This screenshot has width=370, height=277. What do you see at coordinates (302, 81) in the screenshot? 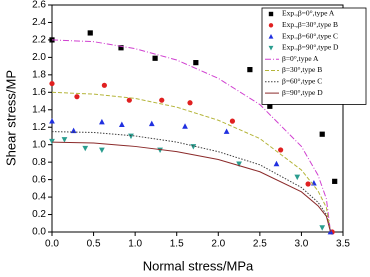
I see `legend-label: β=60°,type C` at bounding box center [302, 81].